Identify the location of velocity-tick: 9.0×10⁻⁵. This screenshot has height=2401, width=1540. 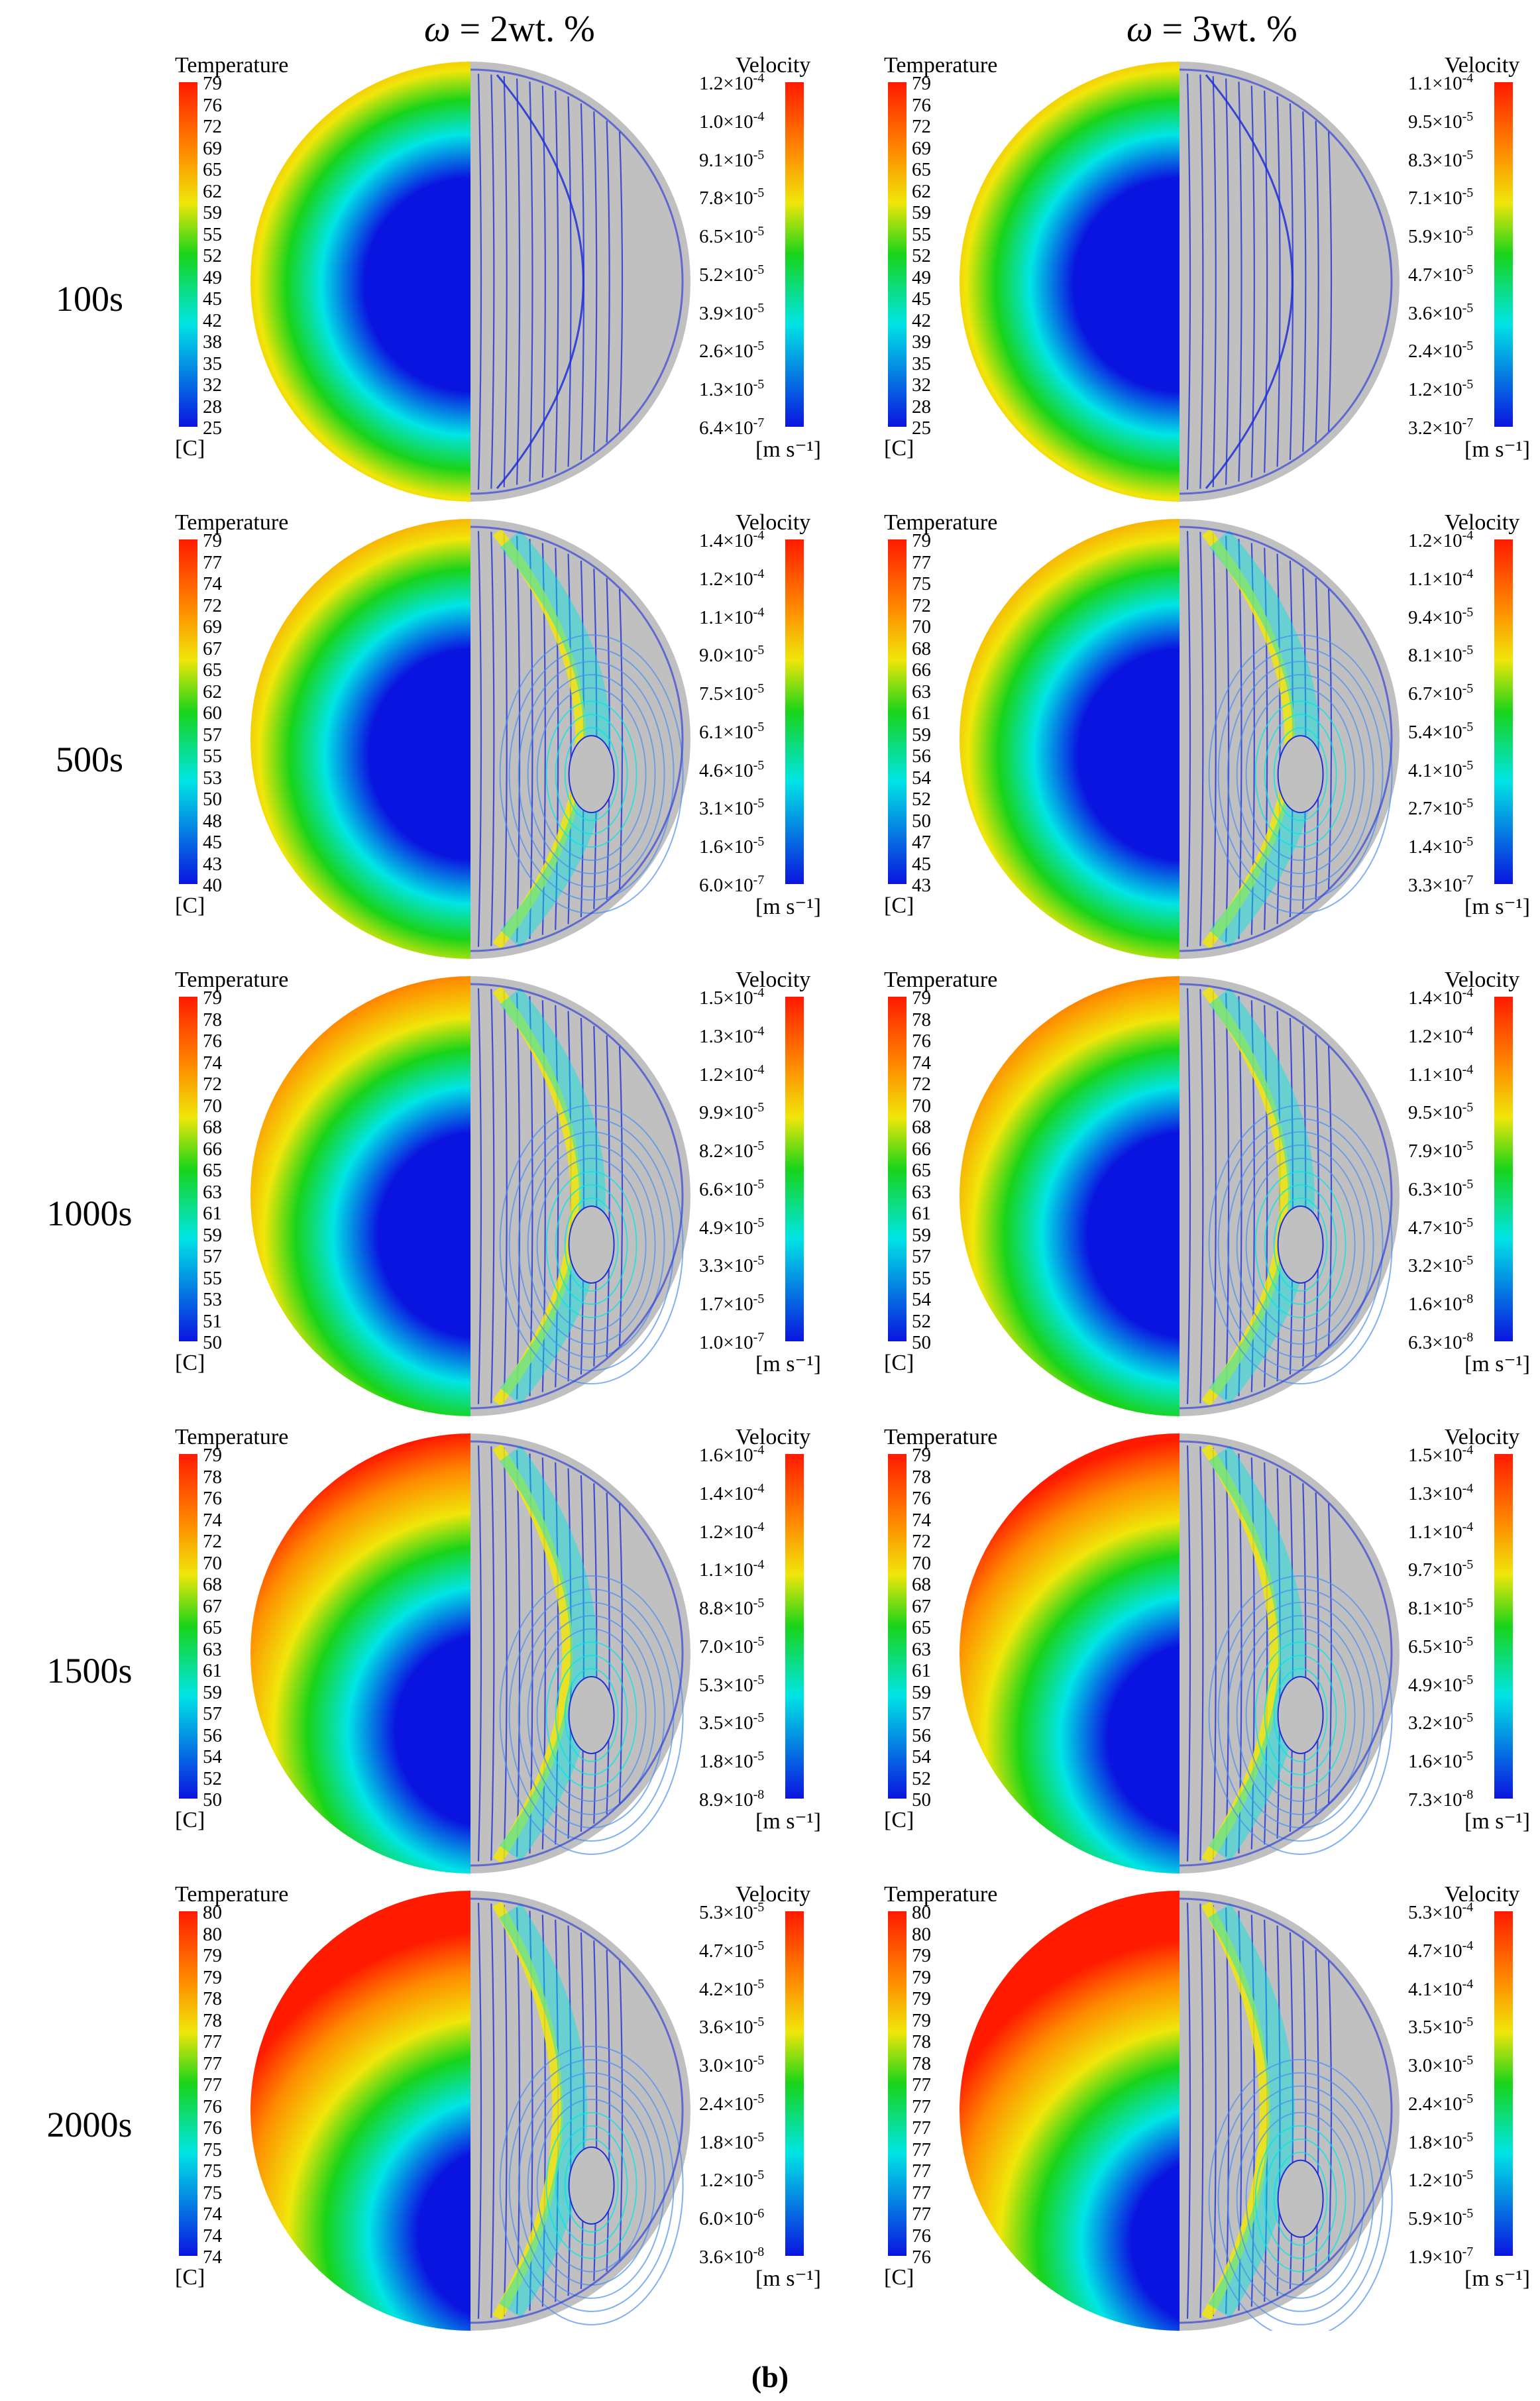
(732, 655).